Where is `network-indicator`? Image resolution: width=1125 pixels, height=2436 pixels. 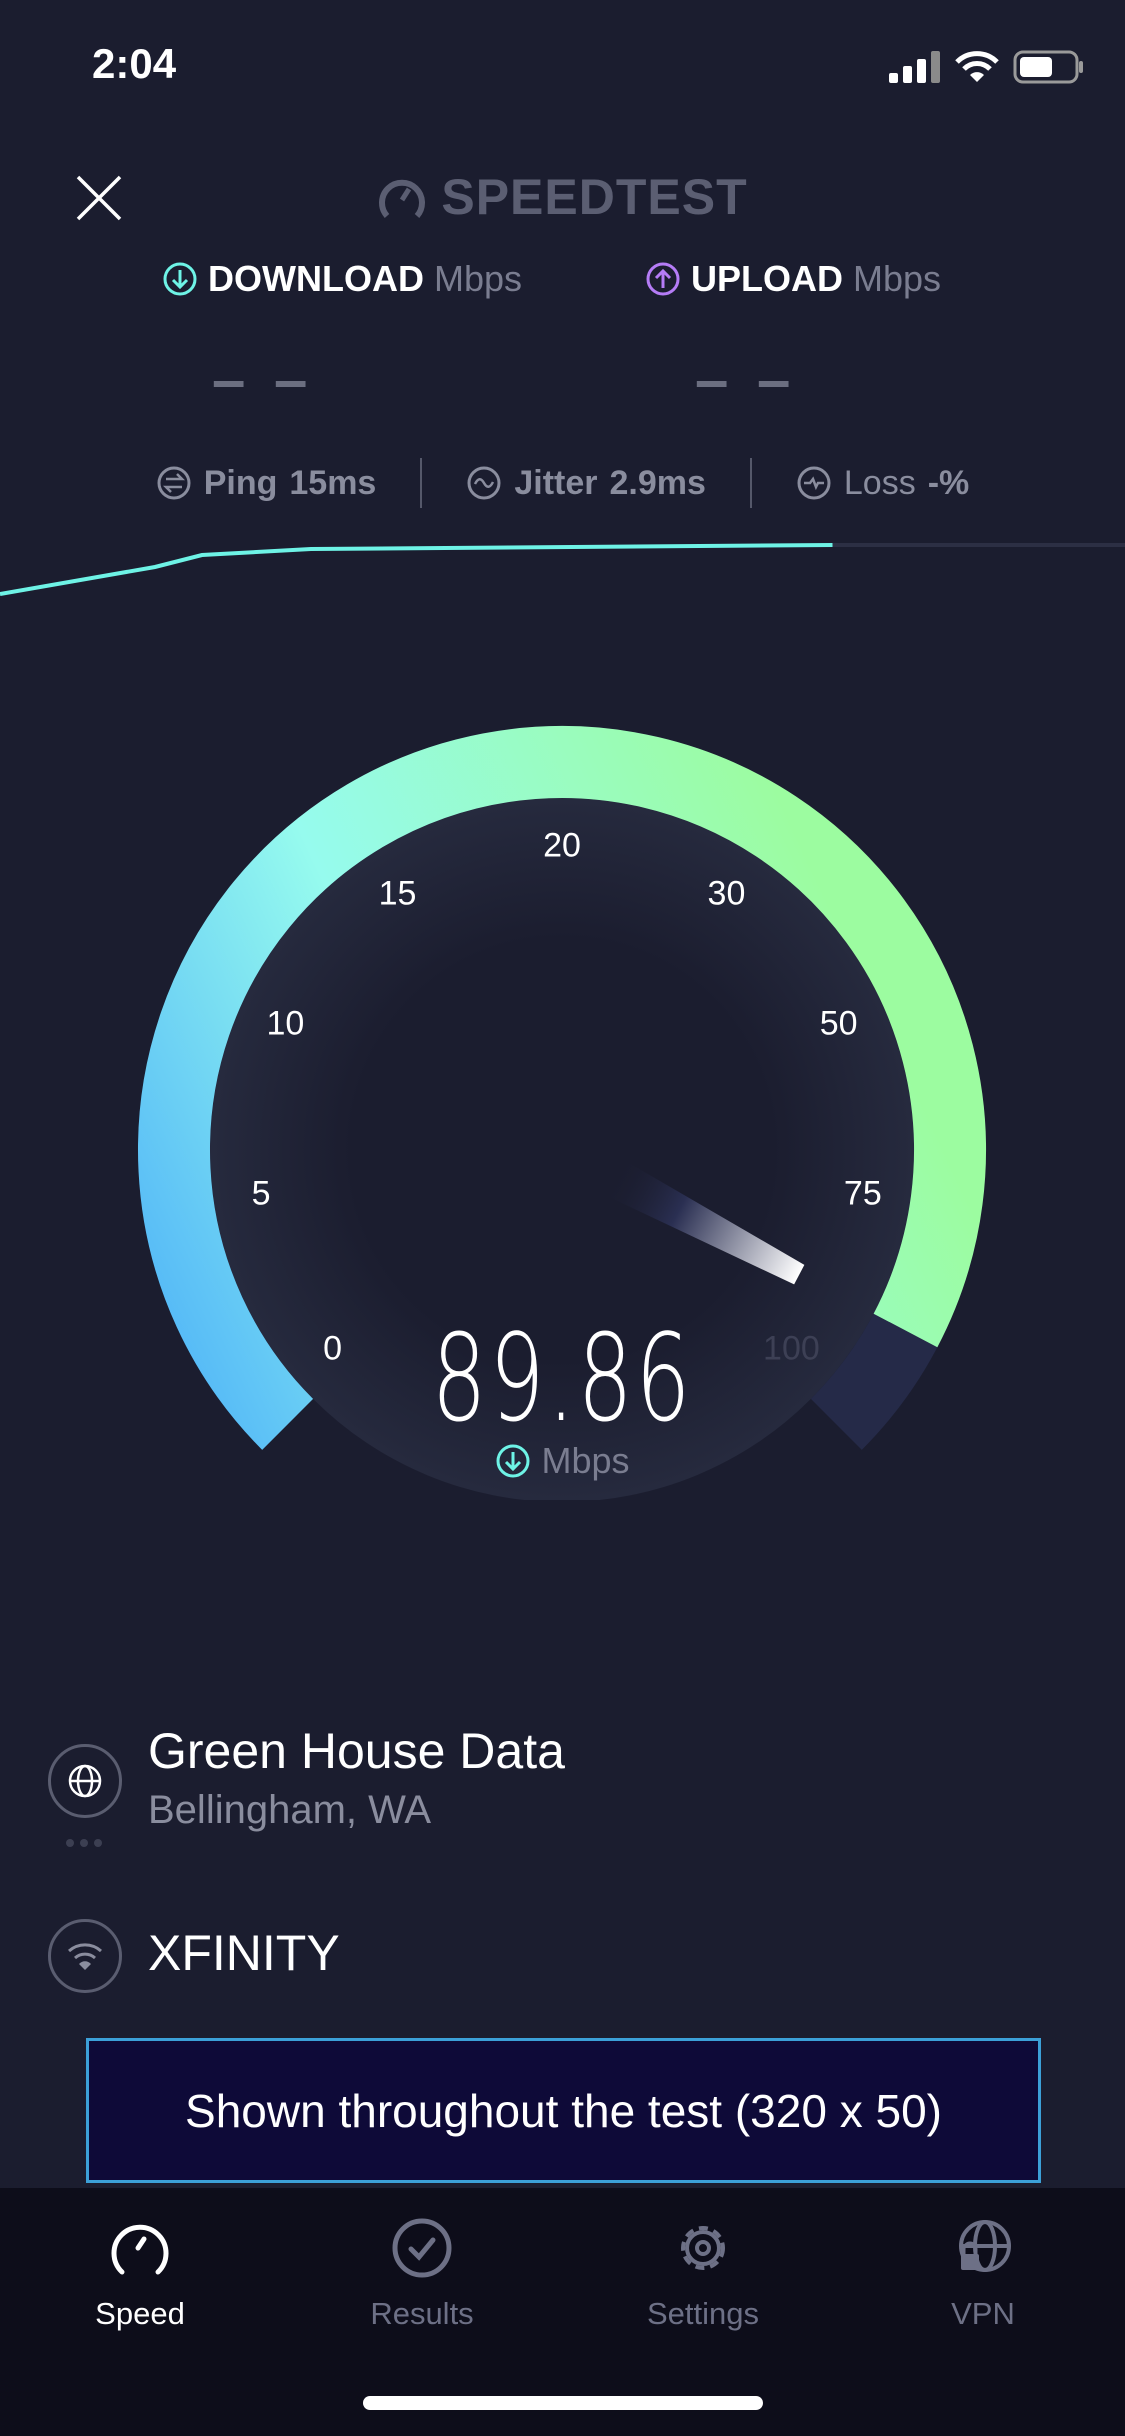
network-indicator is located at coordinates (85, 1956).